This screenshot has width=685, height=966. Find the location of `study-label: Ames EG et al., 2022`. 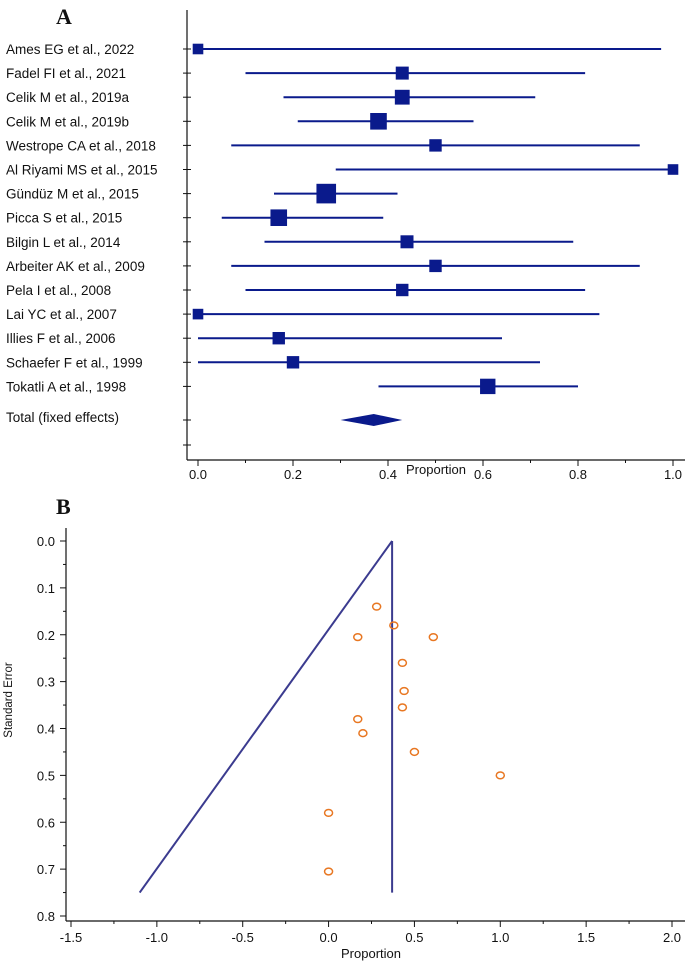

study-label: Ames EG et al., 2022 is located at coordinates (70, 49).